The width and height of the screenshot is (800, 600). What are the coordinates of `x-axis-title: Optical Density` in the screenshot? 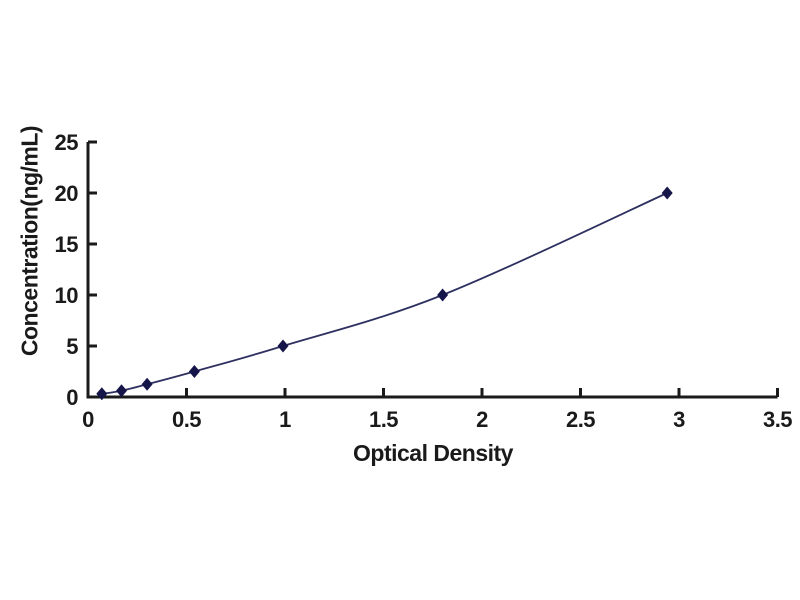 It's located at (433, 453).